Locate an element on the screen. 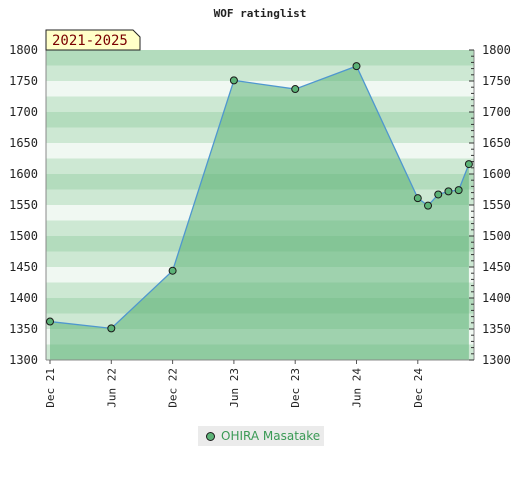 This screenshot has height=485, width=520. y-tick-label-right: 1550 is located at coordinates (496, 205).